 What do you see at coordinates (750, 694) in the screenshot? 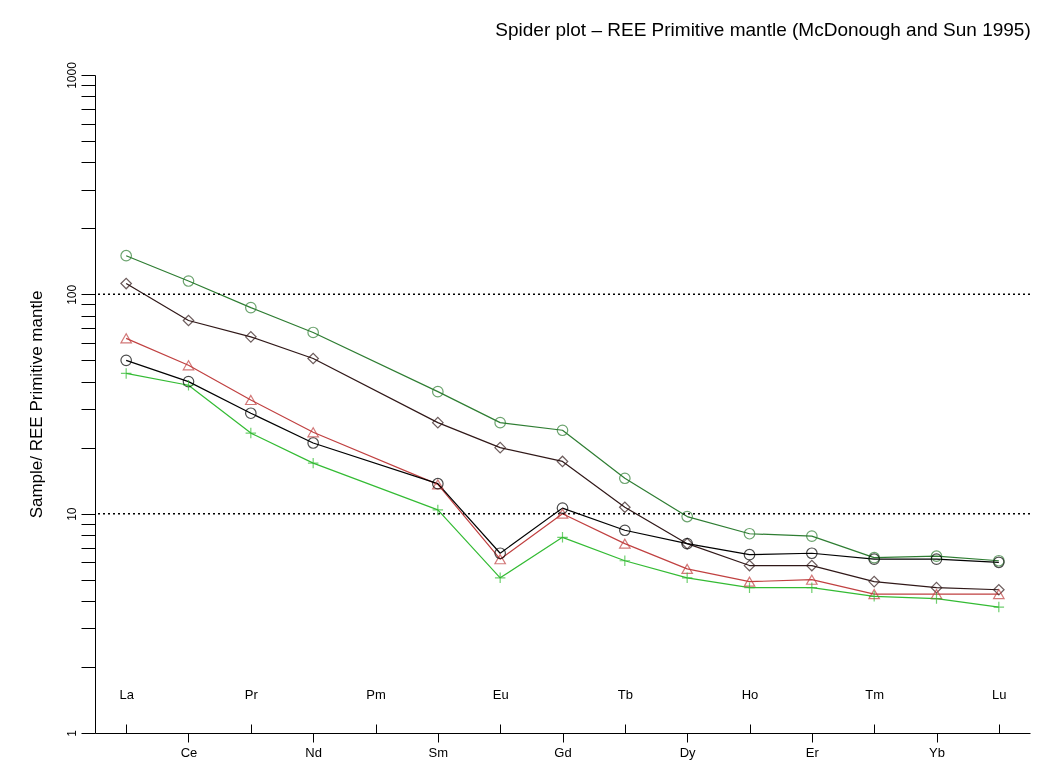
I see `x-tick-label: Ho` at bounding box center [750, 694].